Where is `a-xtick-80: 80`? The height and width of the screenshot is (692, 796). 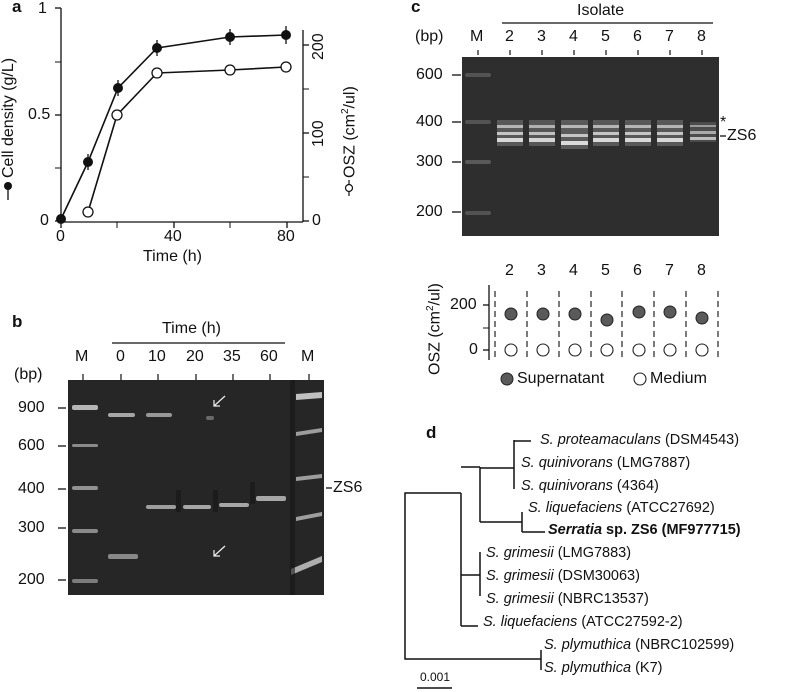
a-xtick-80: 80 is located at coordinates (286, 236).